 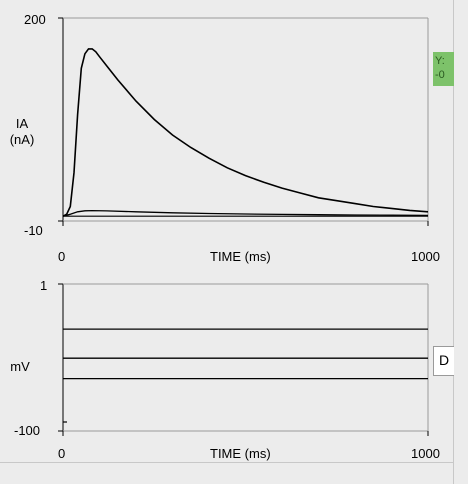 What do you see at coordinates (27, 430) in the screenshot?
I see `y-tick-label-bottom: -100` at bounding box center [27, 430].